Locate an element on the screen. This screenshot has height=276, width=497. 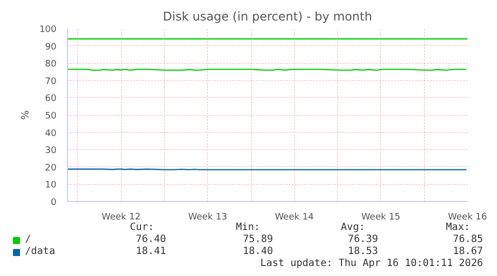
x-tick-label: Week 13 is located at coordinates (208, 217).